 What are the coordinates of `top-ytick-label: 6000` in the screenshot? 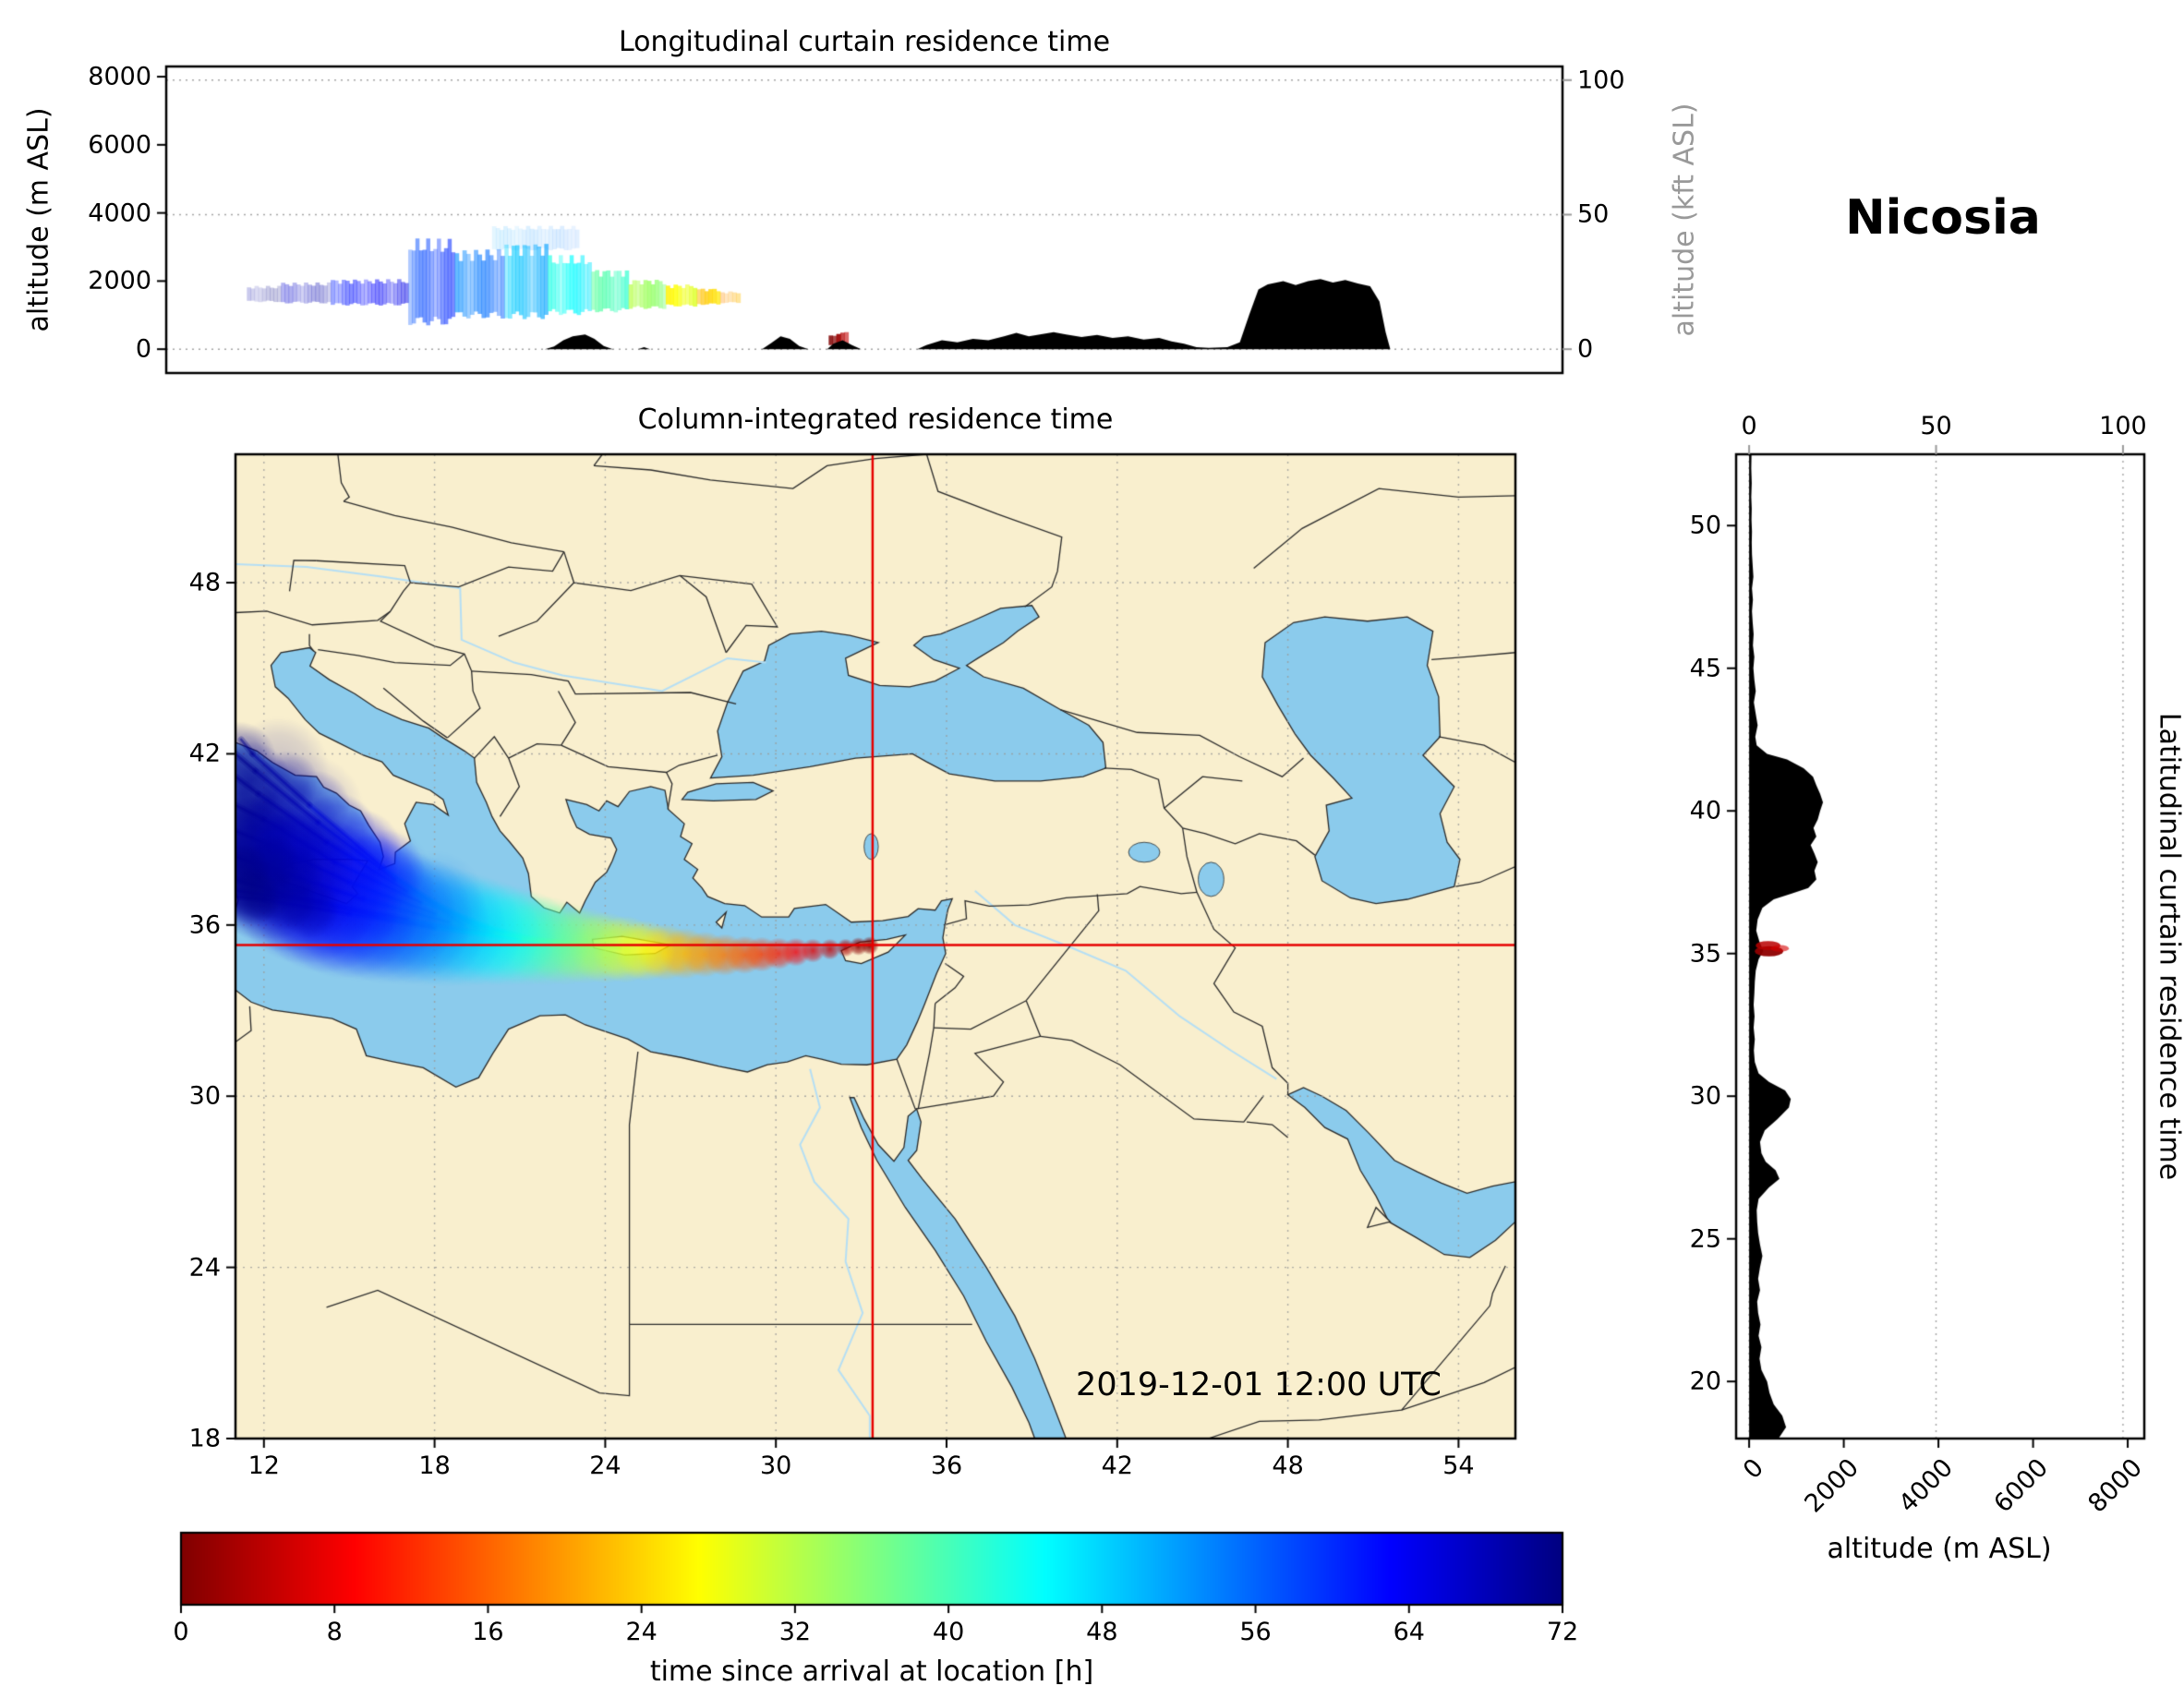 It's located at (119, 145).